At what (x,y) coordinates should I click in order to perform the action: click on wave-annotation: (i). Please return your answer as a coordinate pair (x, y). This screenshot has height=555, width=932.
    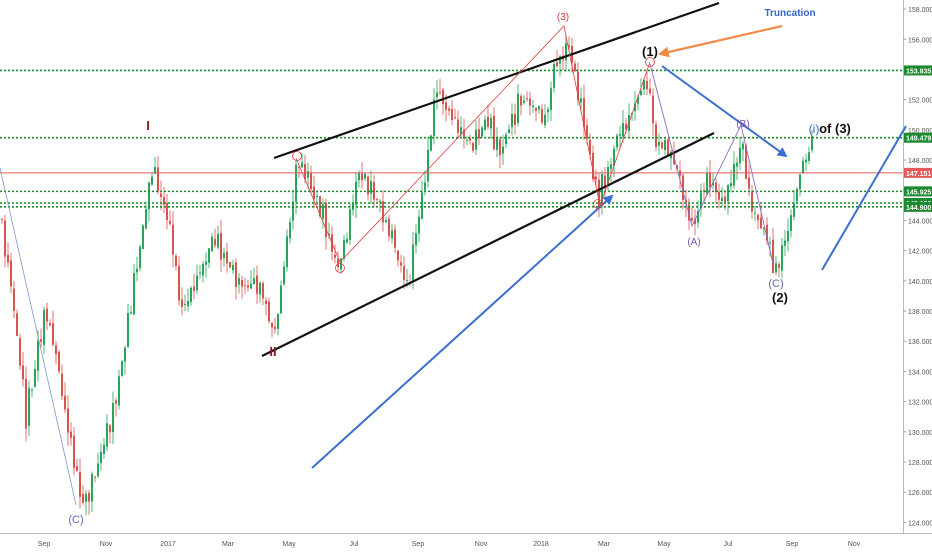
    Looking at the image, I should click on (814, 129).